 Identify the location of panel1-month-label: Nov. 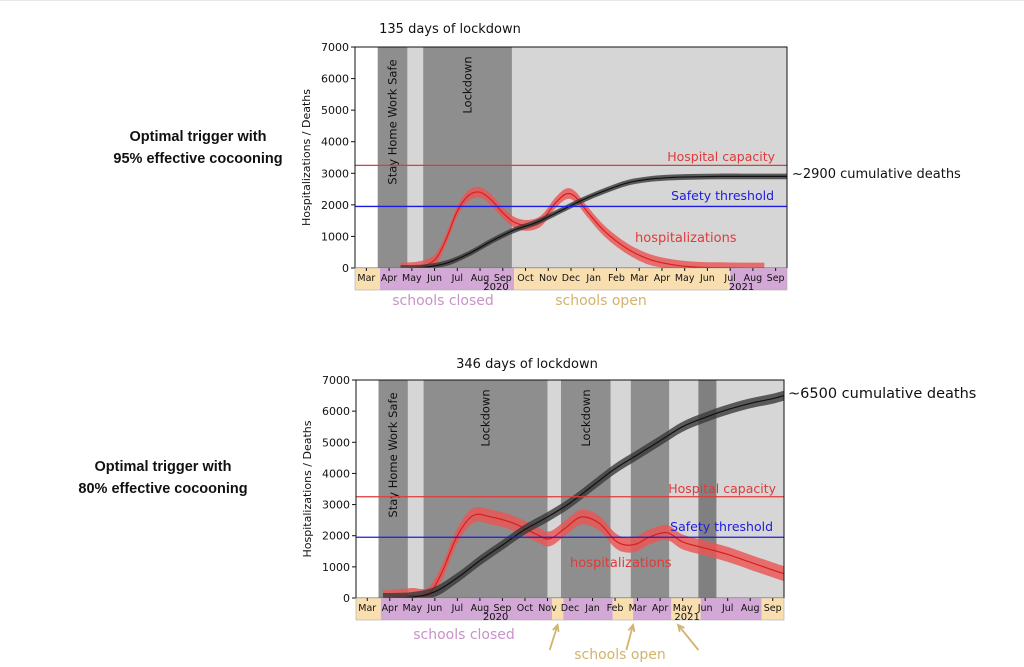
(548, 278).